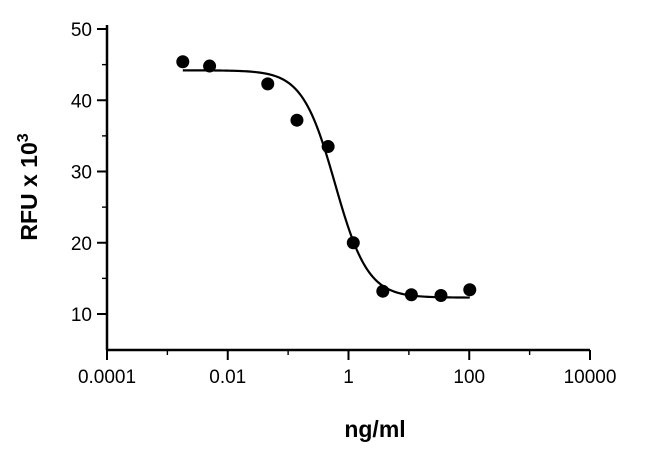  What do you see at coordinates (81, 30) in the screenshot?
I see `y-tick-label: 50` at bounding box center [81, 30].